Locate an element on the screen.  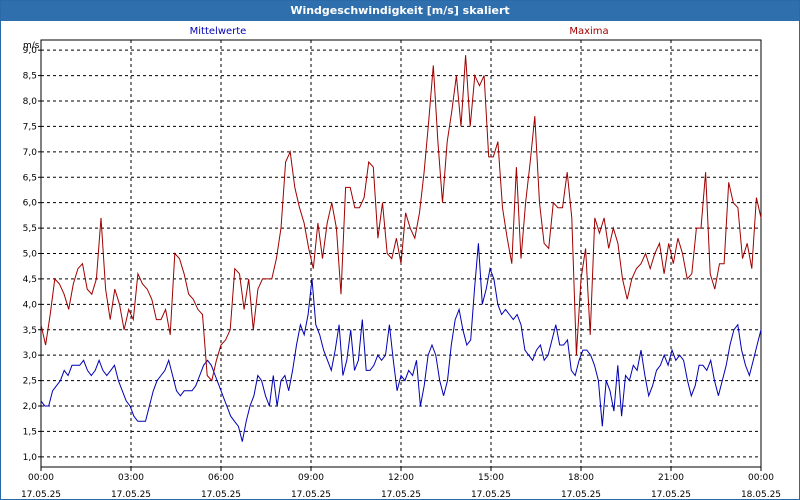
y-tick-label: 6,5 is located at coordinates (30, 178).